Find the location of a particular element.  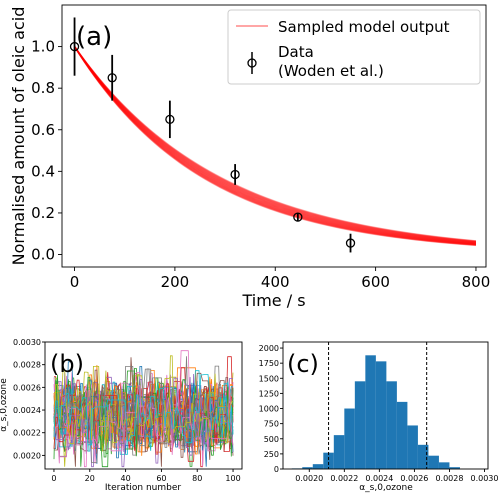

y-tick-label: 750 is located at coordinates (271, 424).